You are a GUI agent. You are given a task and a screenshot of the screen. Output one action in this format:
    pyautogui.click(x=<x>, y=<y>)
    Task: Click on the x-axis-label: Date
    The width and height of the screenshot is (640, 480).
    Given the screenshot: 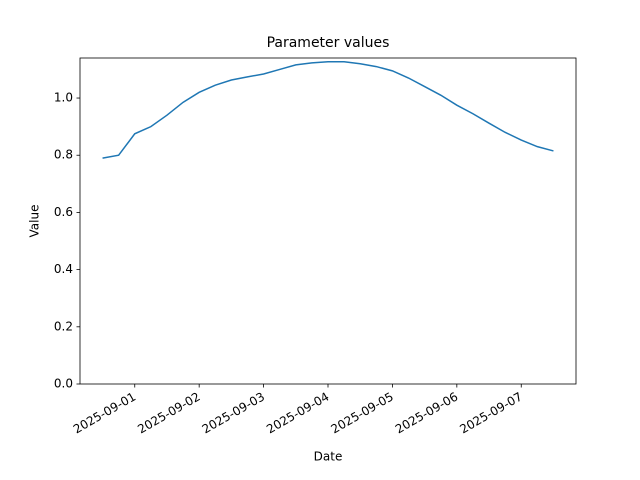 What is the action you would take?
    pyautogui.click(x=328, y=457)
    